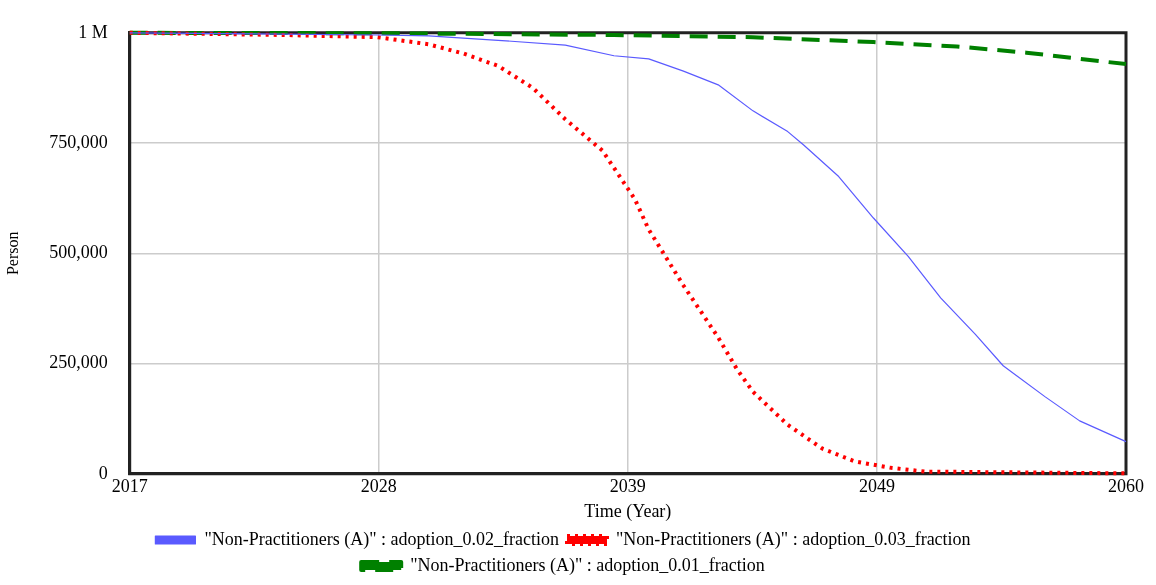  I want to click on legend-label: "Non-Practitioners (A)" : adoption_0.02_fraction, so click(382, 539).